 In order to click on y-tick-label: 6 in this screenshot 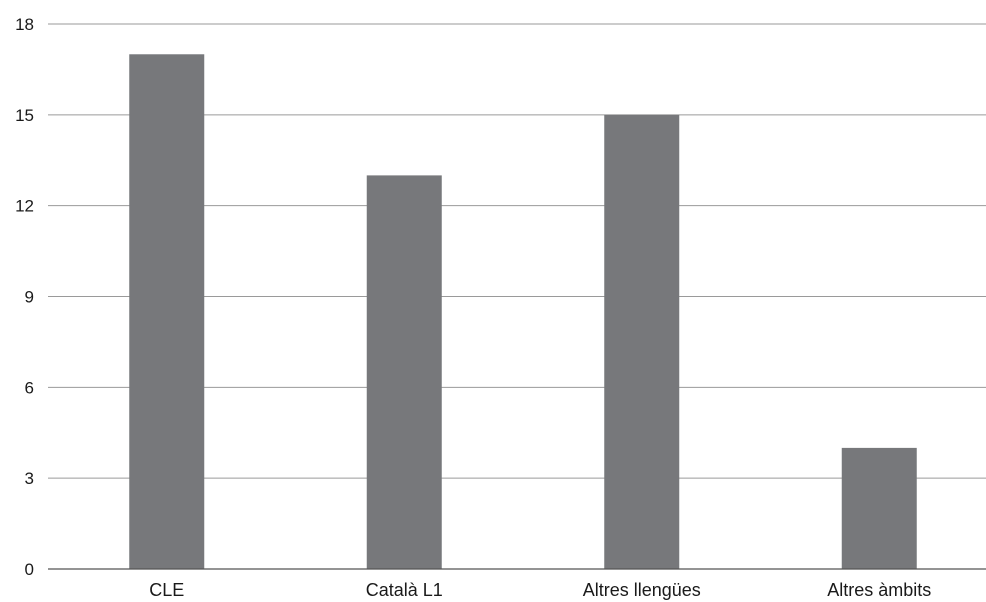, I will do `click(29, 387)`.